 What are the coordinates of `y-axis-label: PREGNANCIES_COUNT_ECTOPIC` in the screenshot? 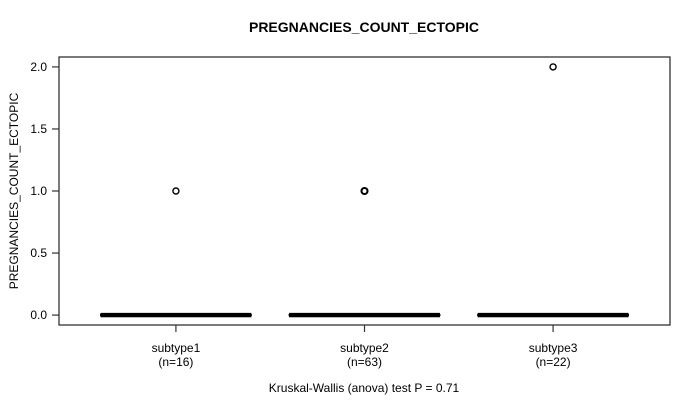 It's located at (14, 190).